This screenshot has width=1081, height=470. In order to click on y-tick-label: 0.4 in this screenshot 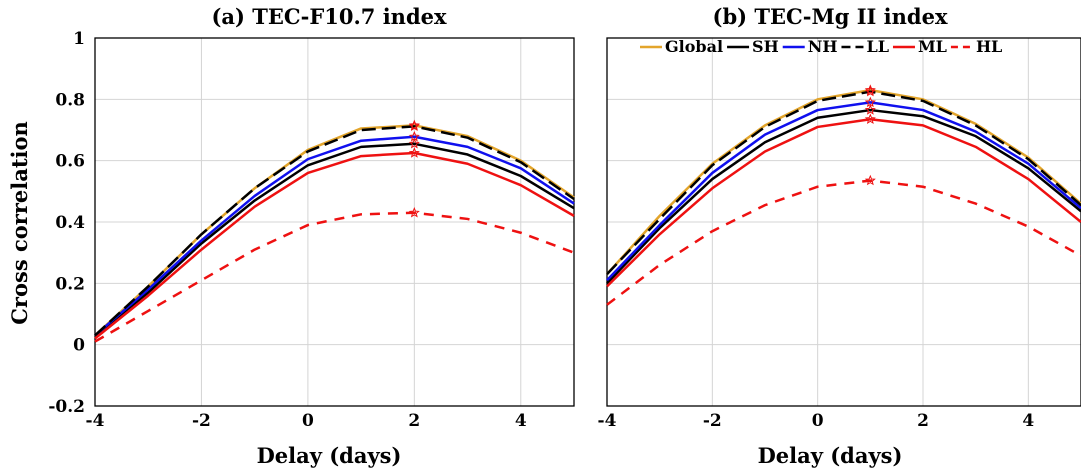, I will do `click(70, 223)`.